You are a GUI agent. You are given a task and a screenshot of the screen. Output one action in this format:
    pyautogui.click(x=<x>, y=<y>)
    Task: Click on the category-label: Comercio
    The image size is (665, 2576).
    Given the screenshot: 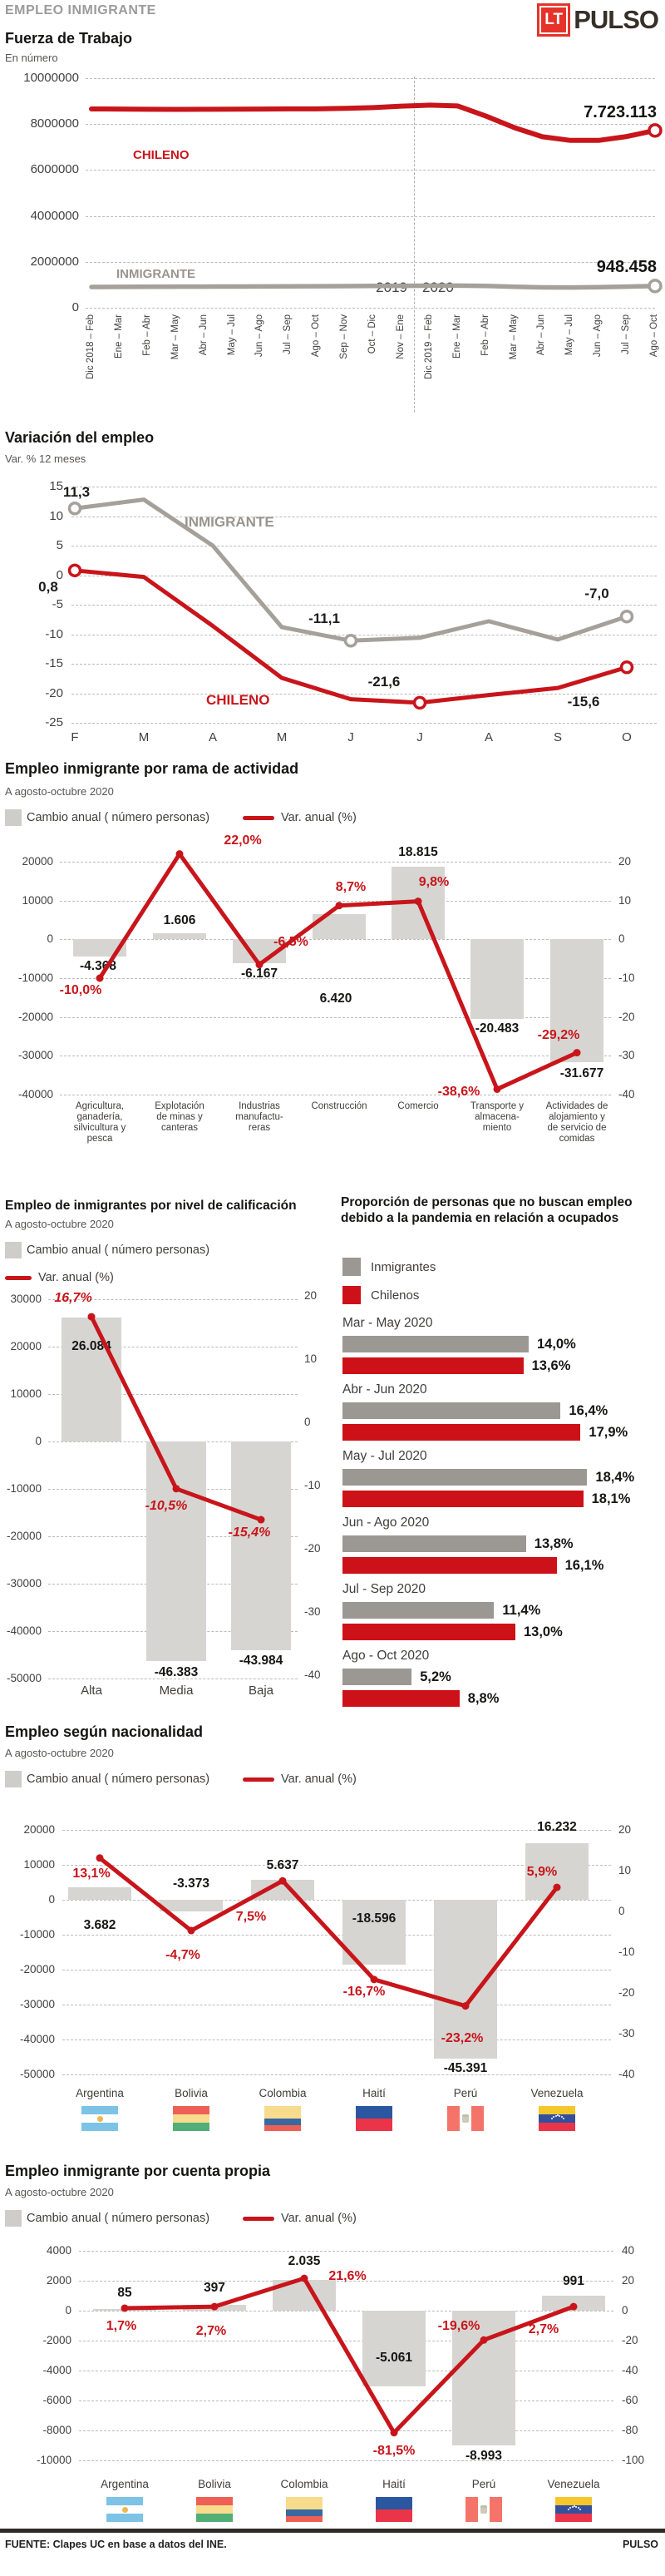 What is the action you would take?
    pyautogui.click(x=418, y=1106)
    